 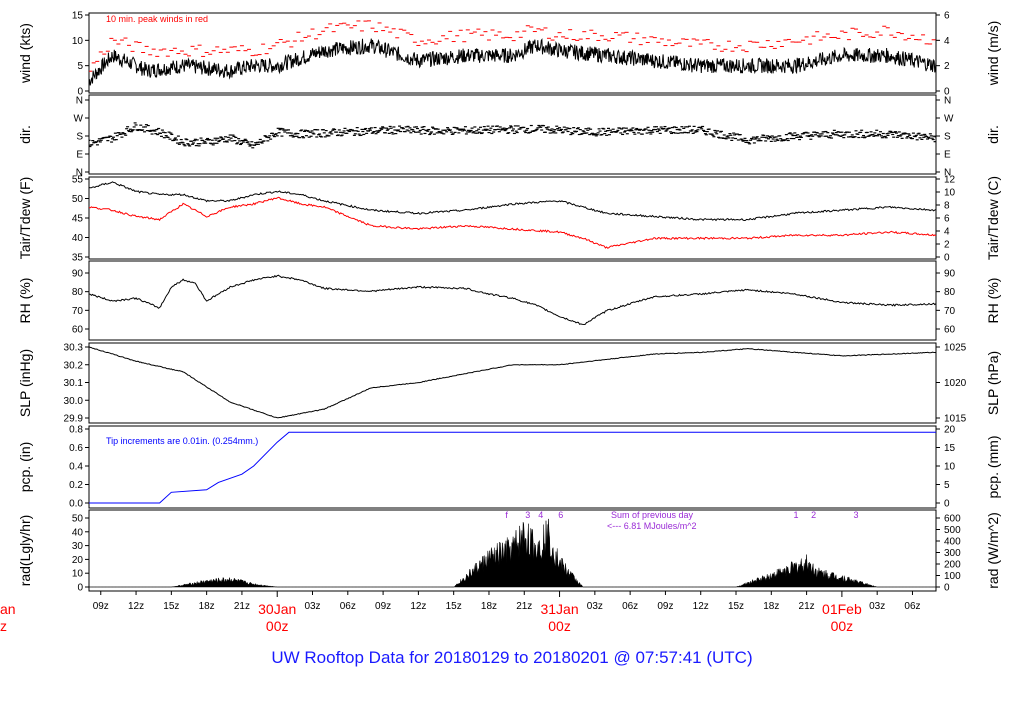 I want to click on right-tick-label: 6, so click(x=947, y=219).